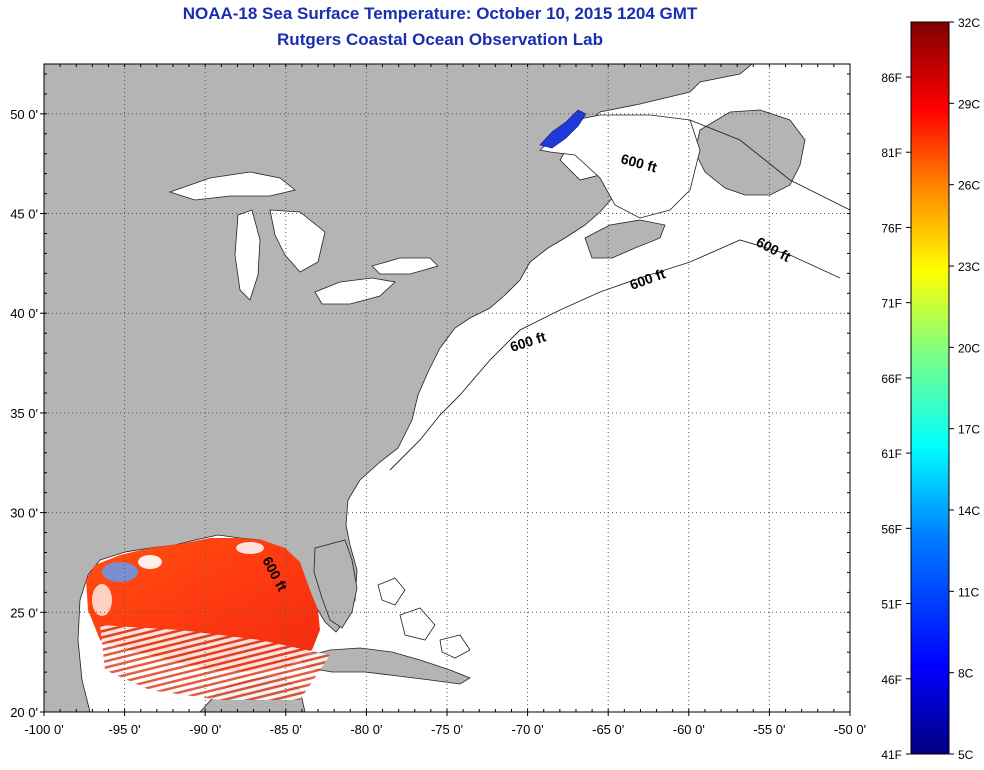 This screenshot has height=770, width=984. Describe the element at coordinates (969, 23) in the screenshot. I see `colorbar-c-label: 32C` at that location.